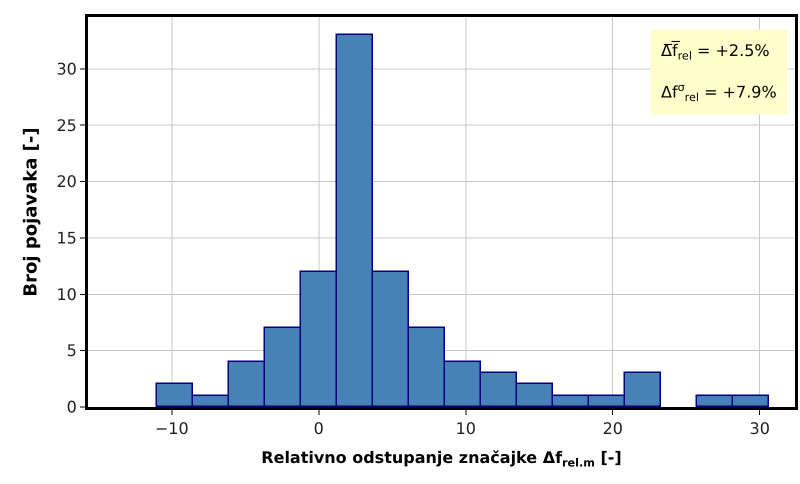  What do you see at coordinates (612, 428) in the screenshot?
I see `x-tick-label: 20` at bounding box center [612, 428].